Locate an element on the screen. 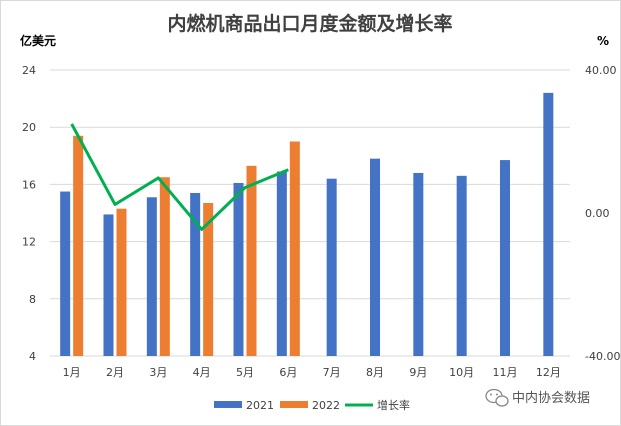 This screenshot has width=621, height=426. y-axis-left-unit: 亿美元 is located at coordinates (38, 40).